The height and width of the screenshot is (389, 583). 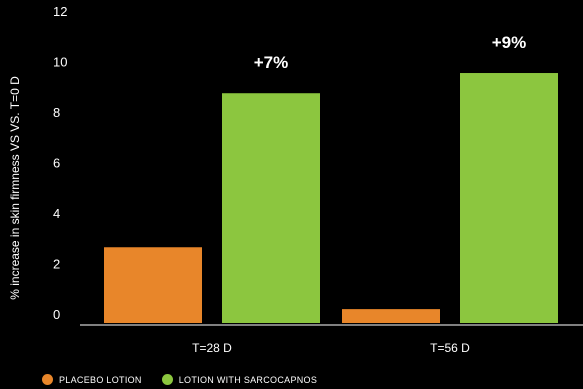 What do you see at coordinates (15, 188) in the screenshot?
I see `y-axis-label: % increase in skin firmness VS VS. T=0 D` at bounding box center [15, 188].